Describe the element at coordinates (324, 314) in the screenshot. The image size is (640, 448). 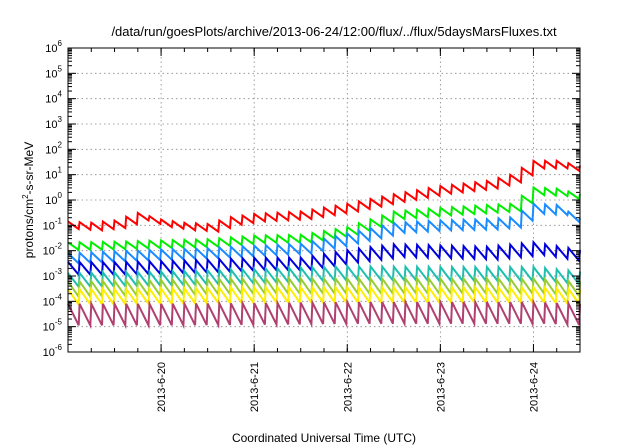
I see `series-8-line` at that location.